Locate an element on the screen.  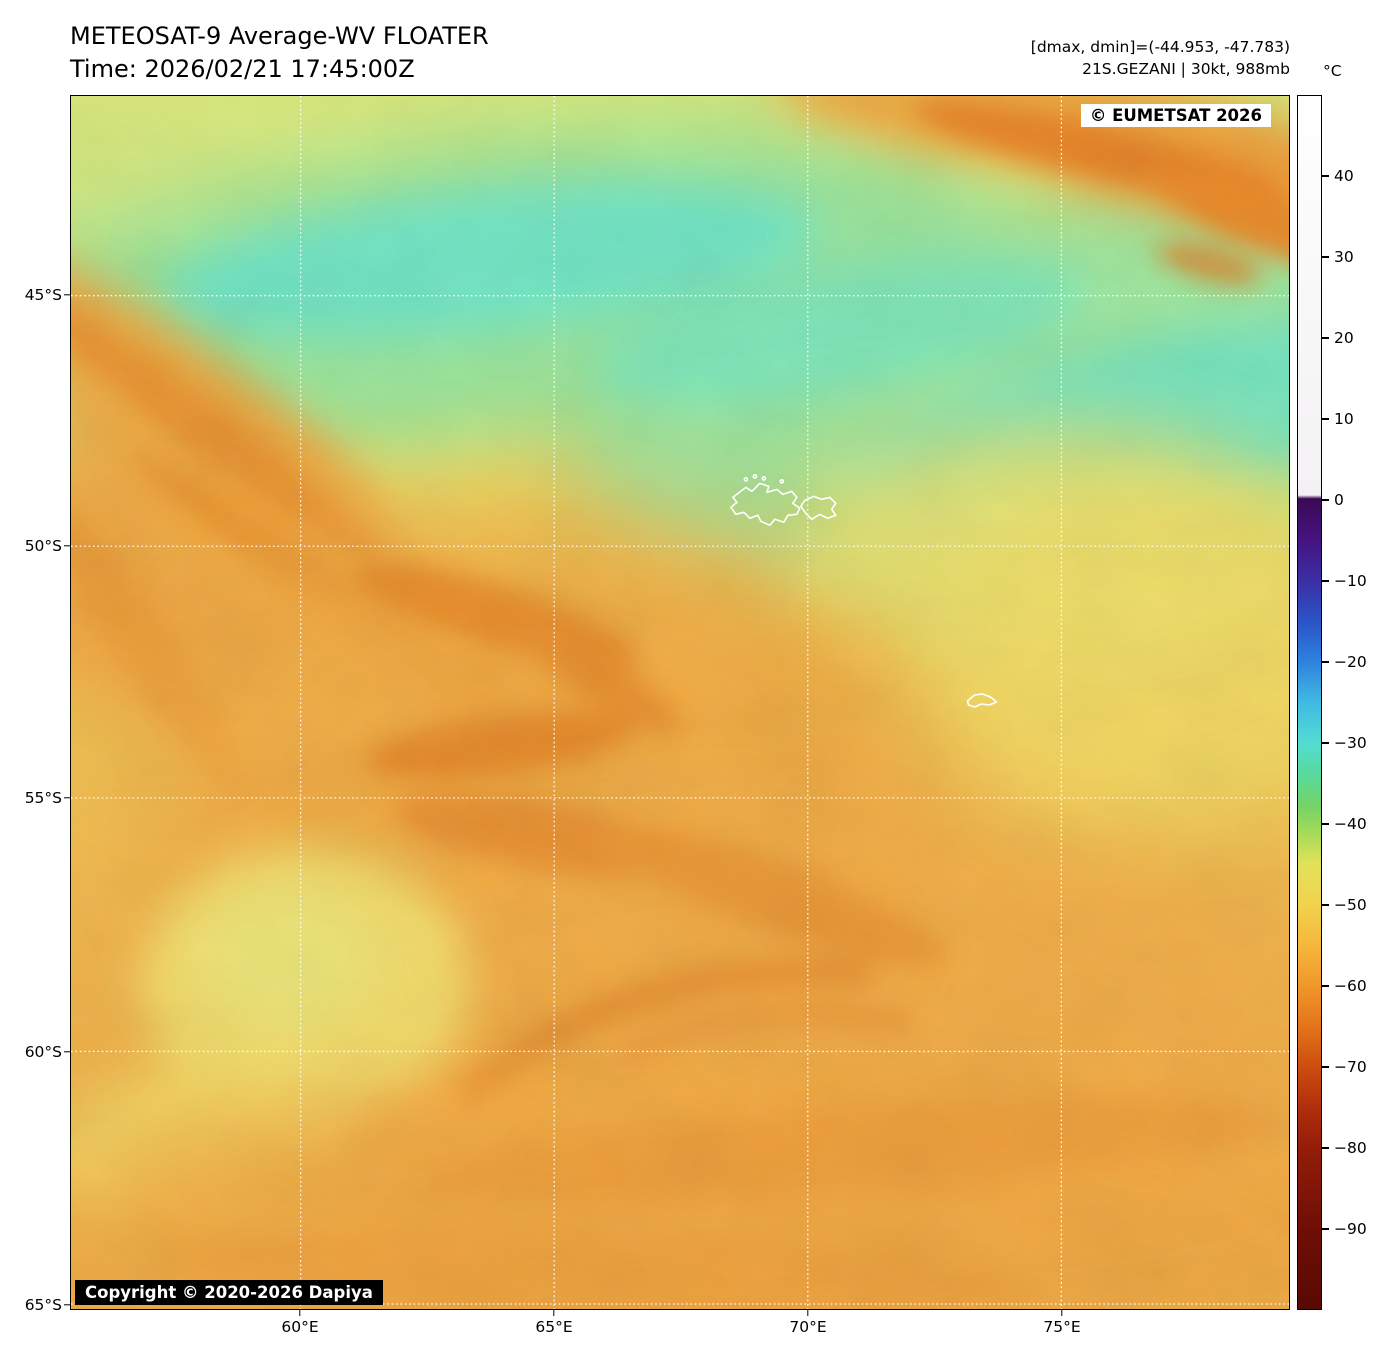
colorbar-tick-label: −40 is located at coordinates (1350, 824).